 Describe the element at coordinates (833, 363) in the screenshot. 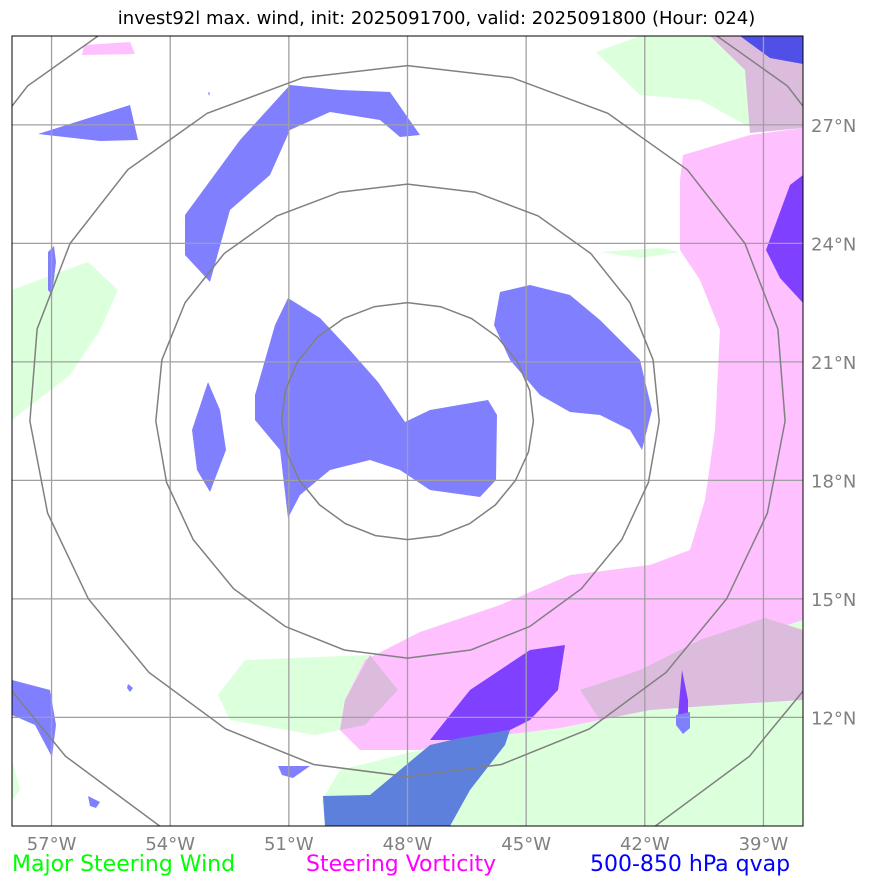

I see `lat-tick-label: 21°N` at that location.